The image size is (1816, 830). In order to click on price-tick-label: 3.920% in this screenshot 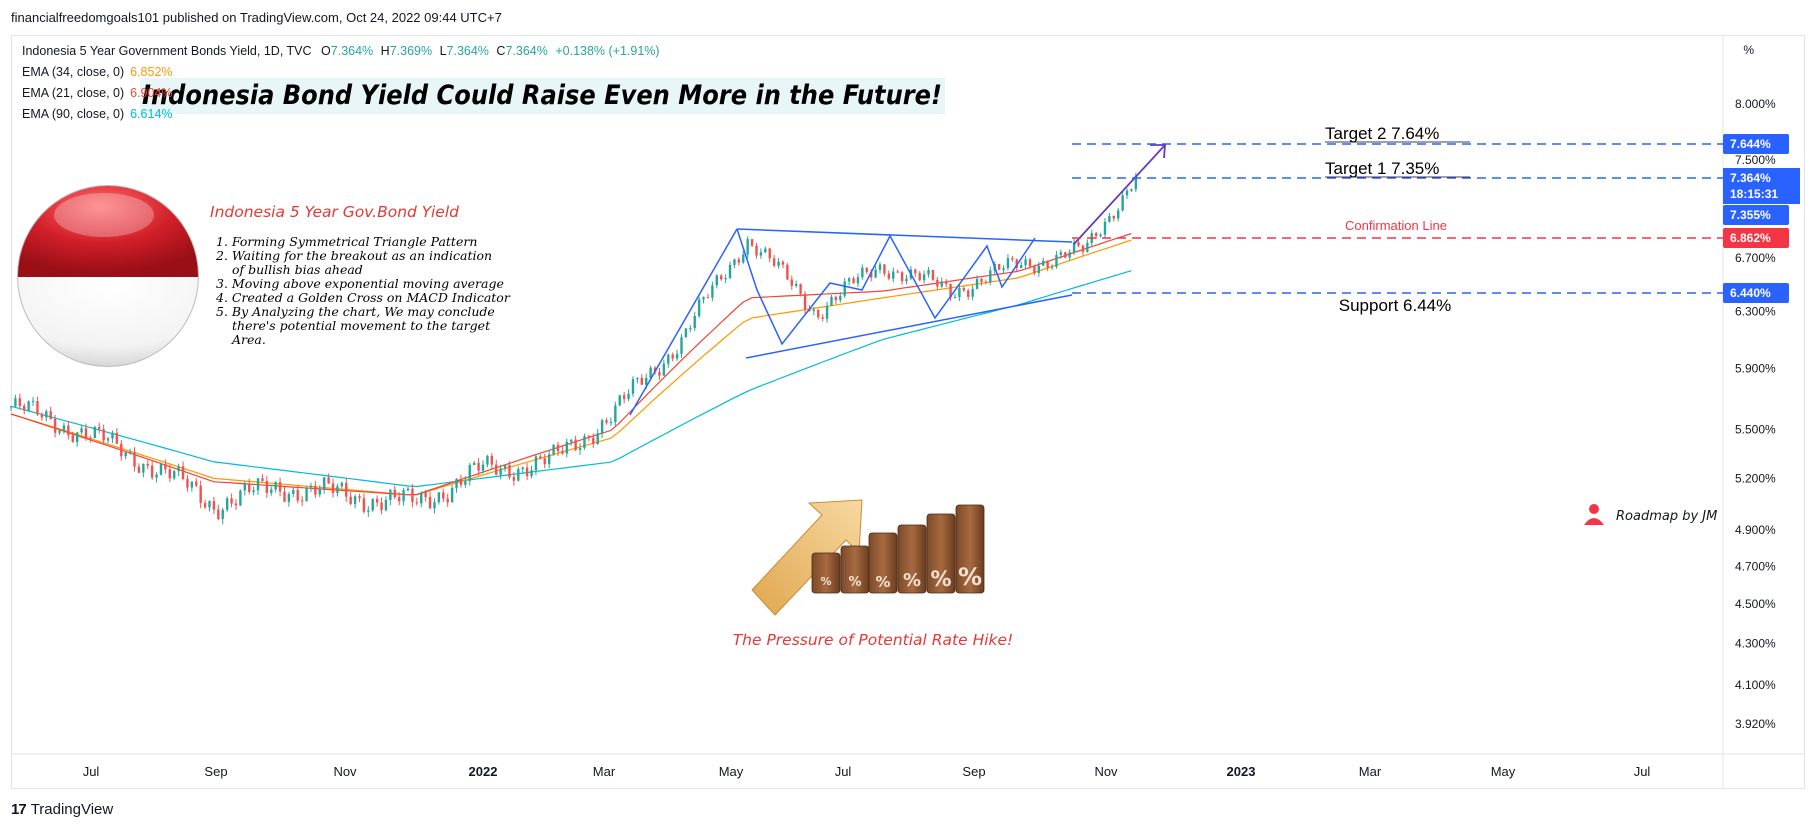, I will do `click(1755, 724)`.